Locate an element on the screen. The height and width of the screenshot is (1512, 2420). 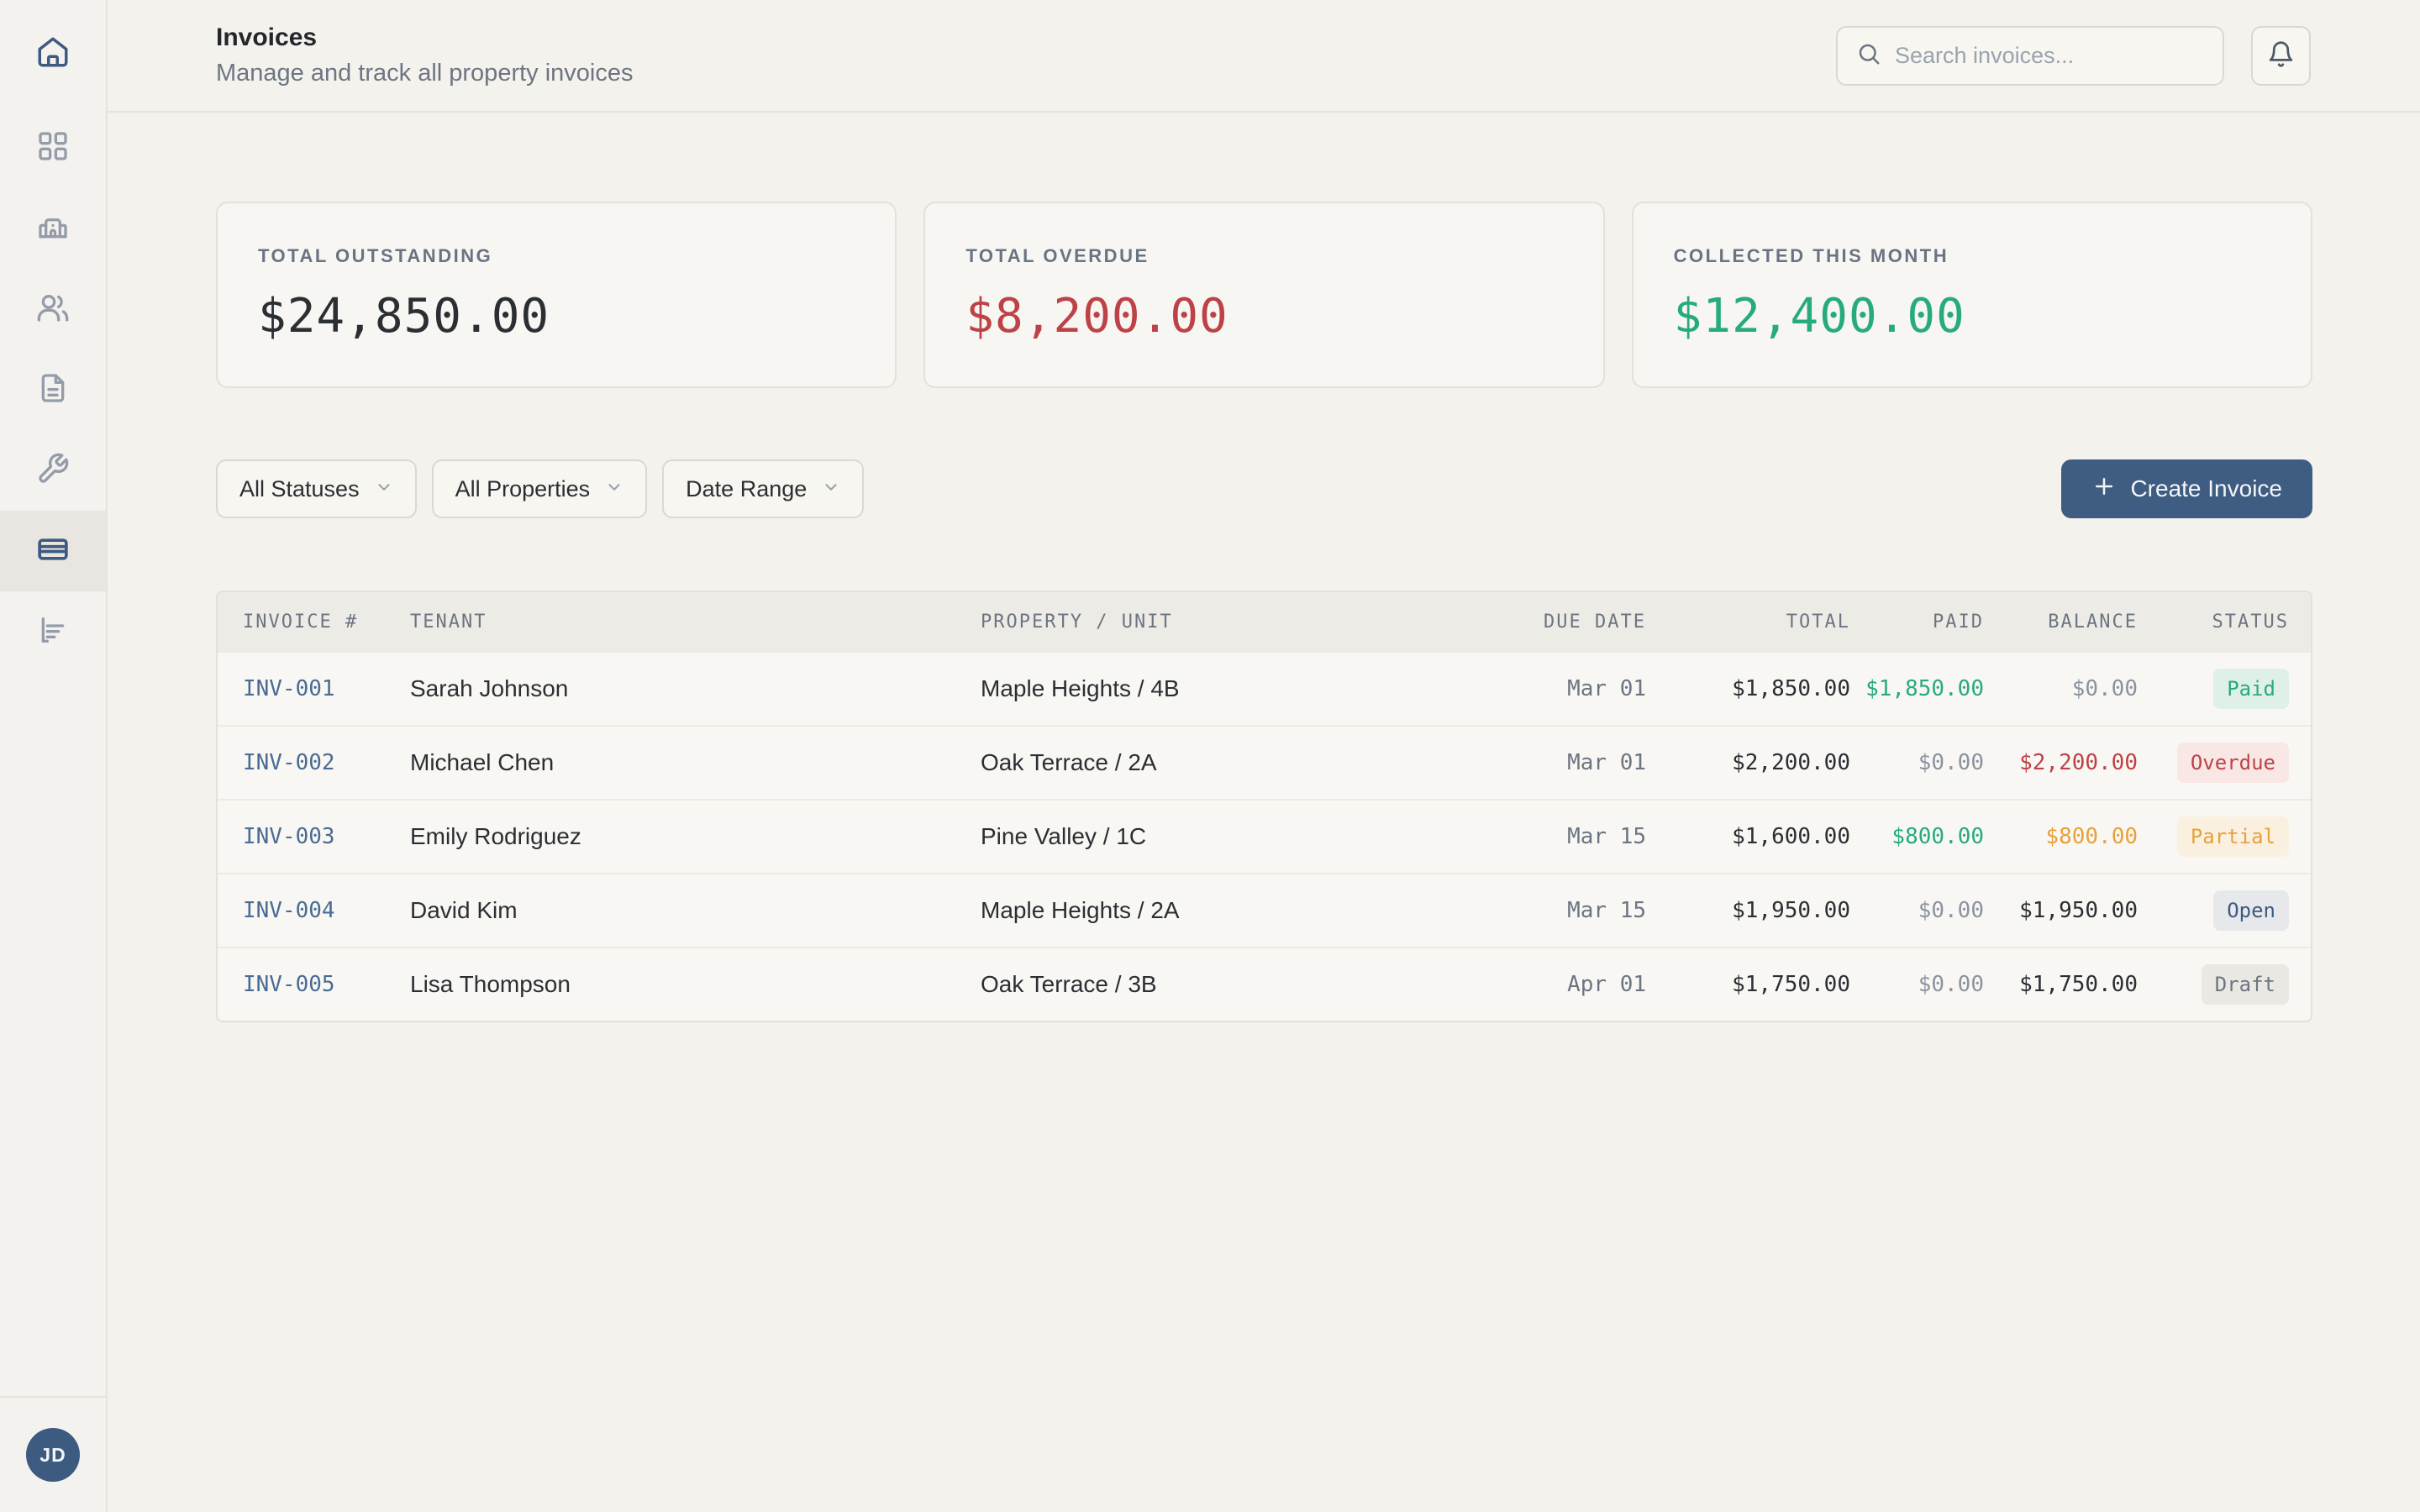
status-cell: Draft is located at coordinates (2224, 984).